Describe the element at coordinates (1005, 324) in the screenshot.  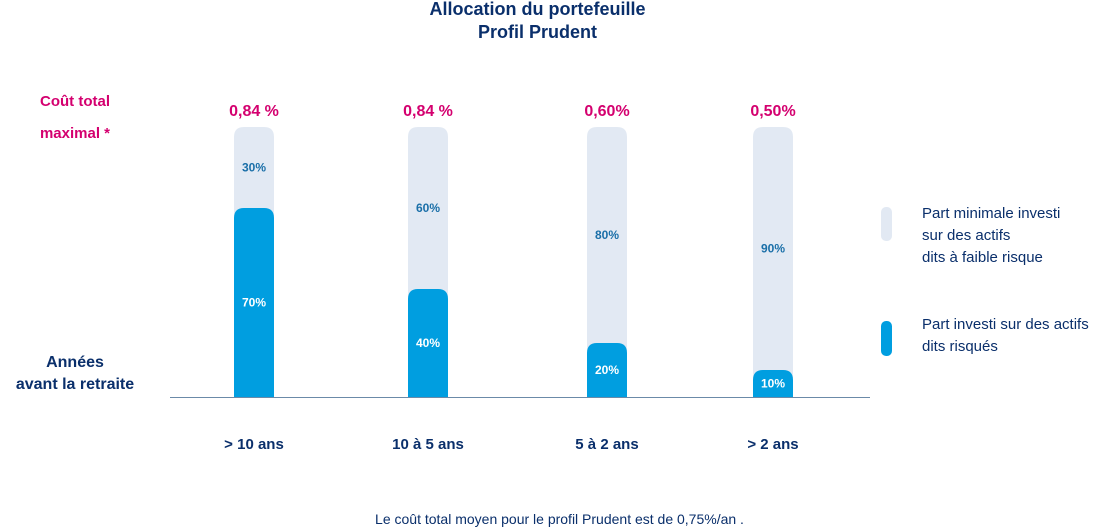
I see `legend-text-risky-1: Part investi sur des actifs` at that location.